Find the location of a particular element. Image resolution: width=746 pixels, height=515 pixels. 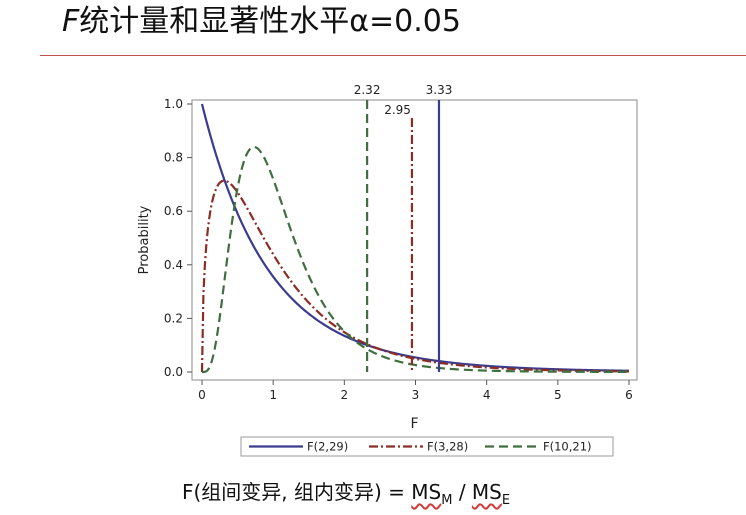

legend-label-3-28: F(3,28) is located at coordinates (447, 447).